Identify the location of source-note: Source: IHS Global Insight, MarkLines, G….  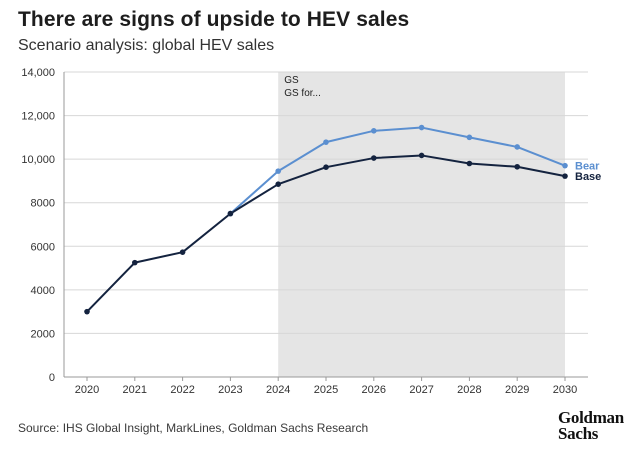
(193, 428).